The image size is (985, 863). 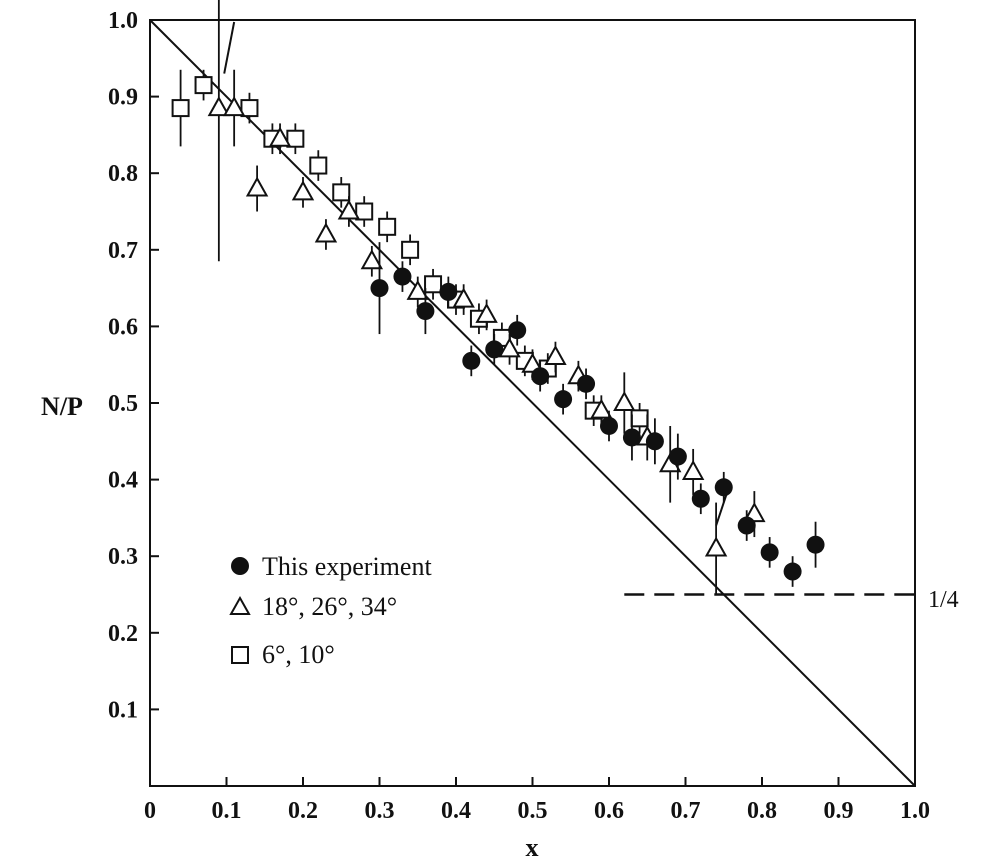 What do you see at coordinates (303, 811) in the screenshot?
I see `x-tick-label: 0.2` at bounding box center [303, 811].